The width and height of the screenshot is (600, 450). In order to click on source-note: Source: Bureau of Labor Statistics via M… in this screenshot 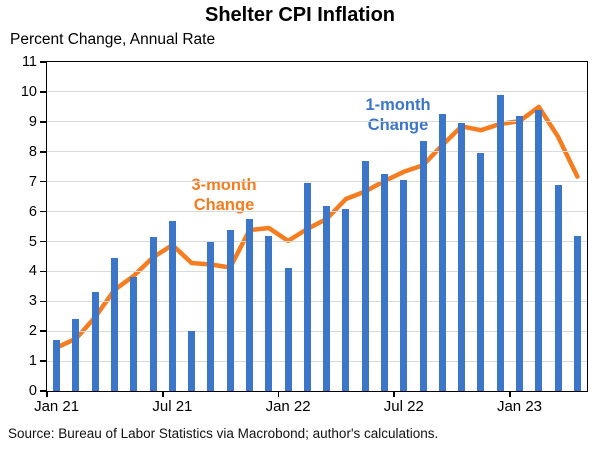, I will do `click(223, 433)`.